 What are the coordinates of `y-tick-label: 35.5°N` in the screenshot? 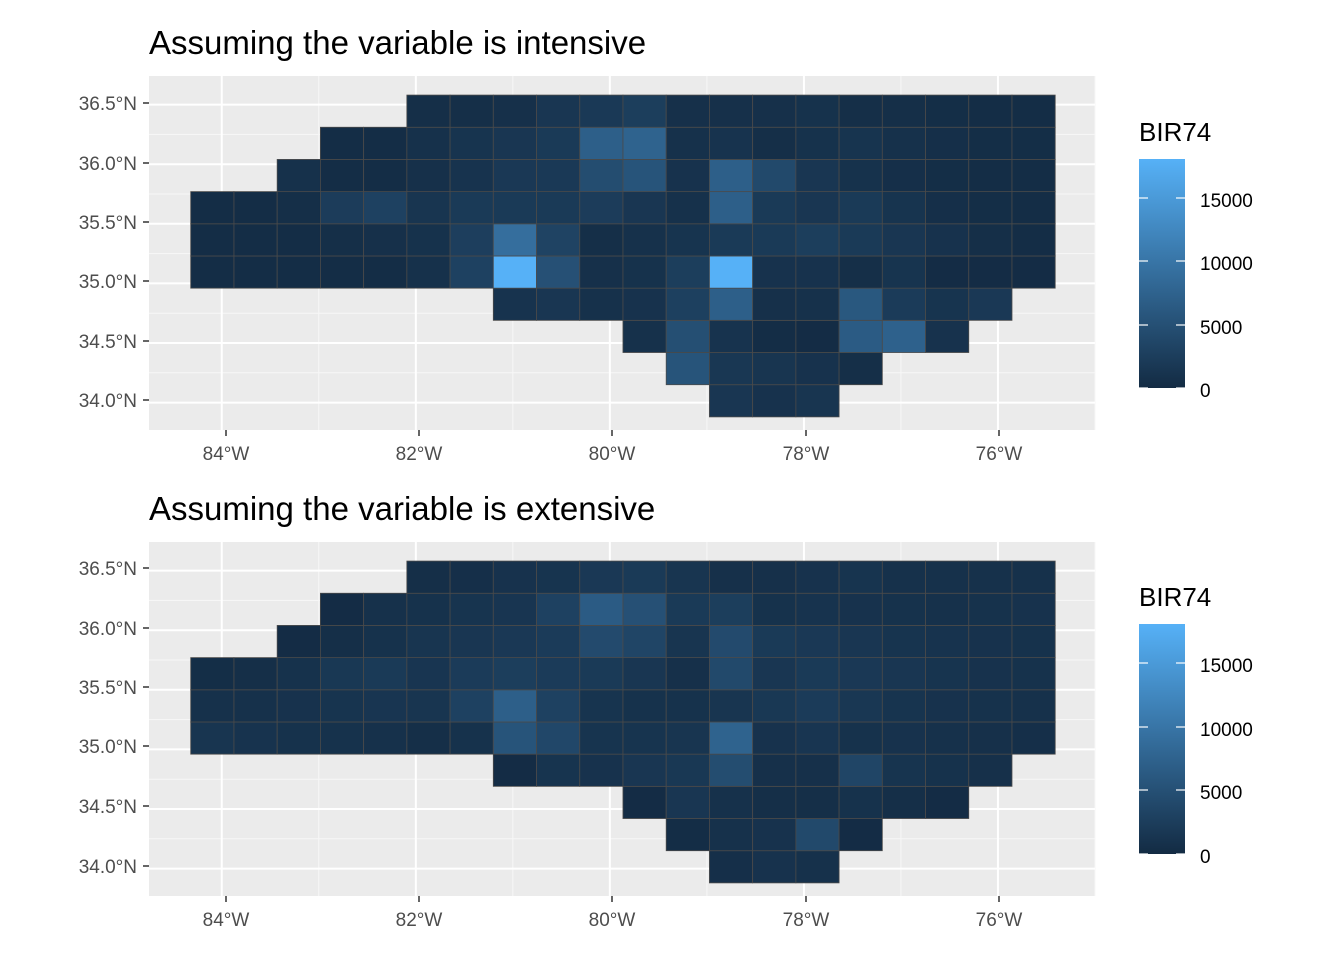 It's located at (108, 223).